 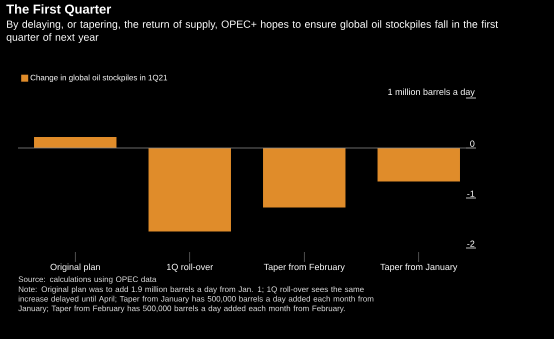 What do you see at coordinates (470, 243) in the screenshot?
I see `y-tick-label: -2` at bounding box center [470, 243].